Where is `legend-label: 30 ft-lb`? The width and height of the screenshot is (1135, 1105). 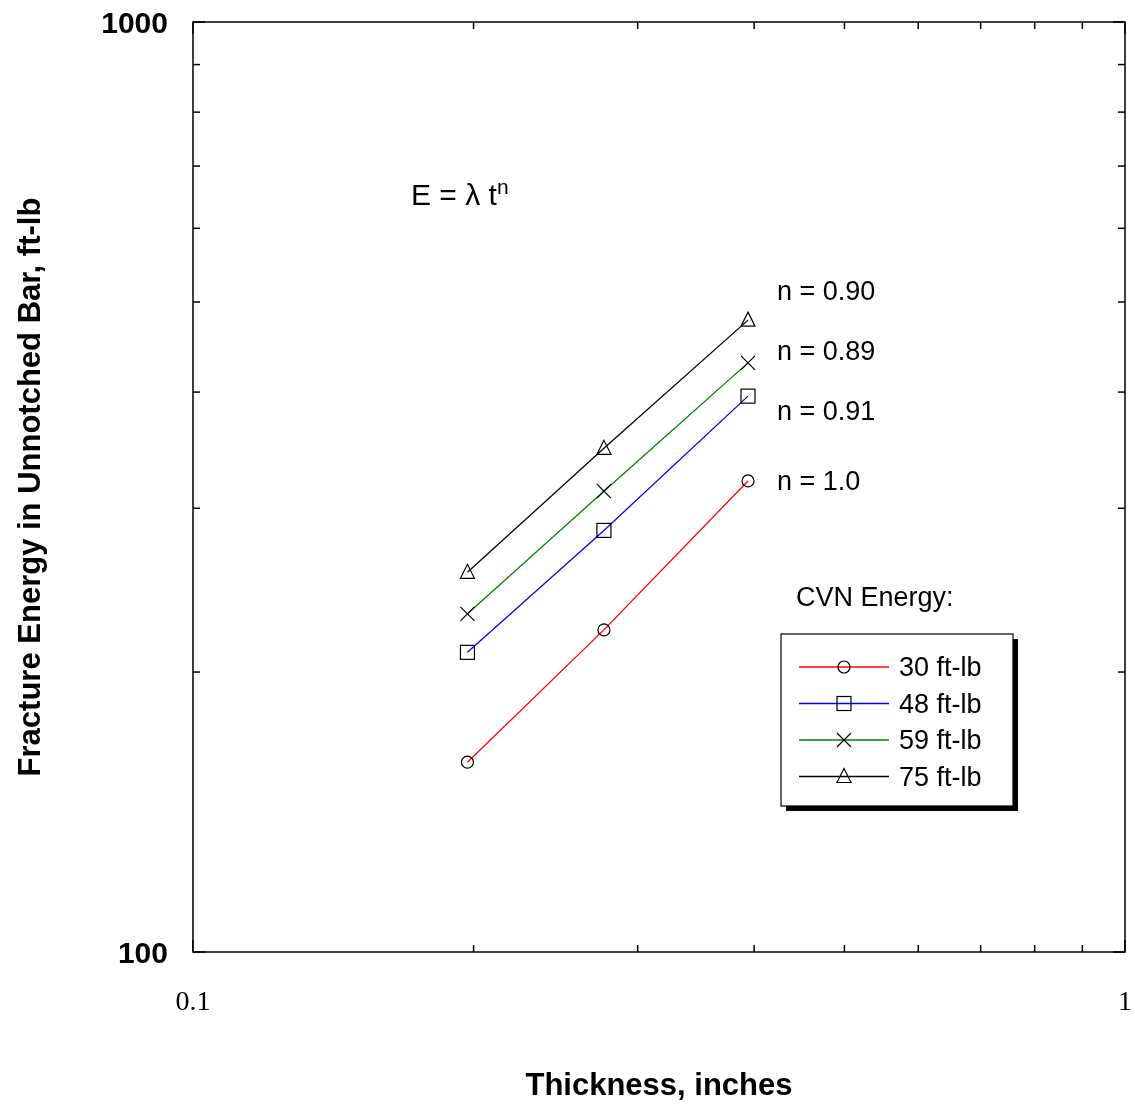 legend-label: 30 ft-lb is located at coordinates (940, 667).